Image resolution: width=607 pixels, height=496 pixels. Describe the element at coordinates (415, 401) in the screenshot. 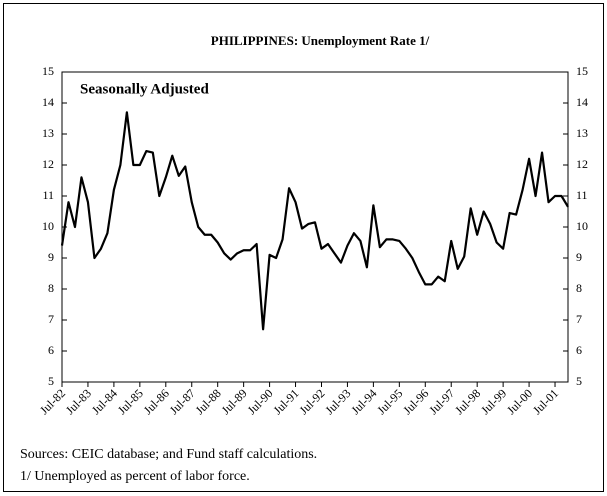

I see `x-tick-label: Jul-96` at that location.